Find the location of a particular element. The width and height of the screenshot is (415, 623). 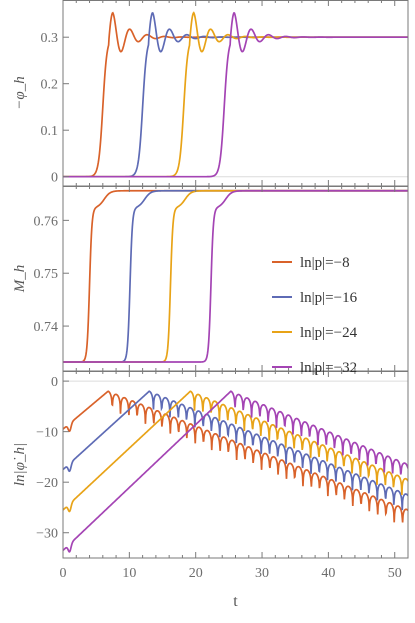

y-tick-label: 0.75 is located at coordinates (46, 274).